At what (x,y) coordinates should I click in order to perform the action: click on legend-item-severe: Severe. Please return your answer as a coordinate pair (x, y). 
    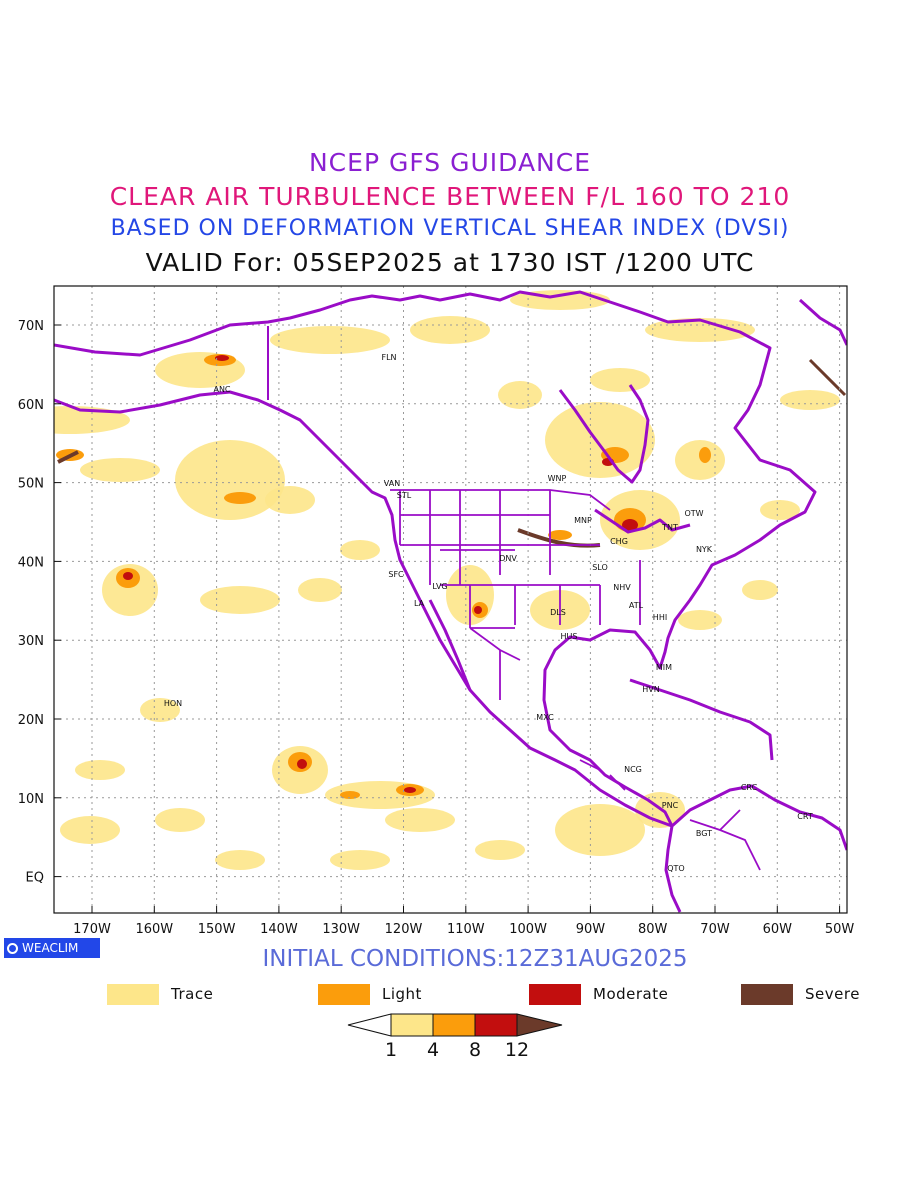
    Looking at the image, I should click on (800, 994).